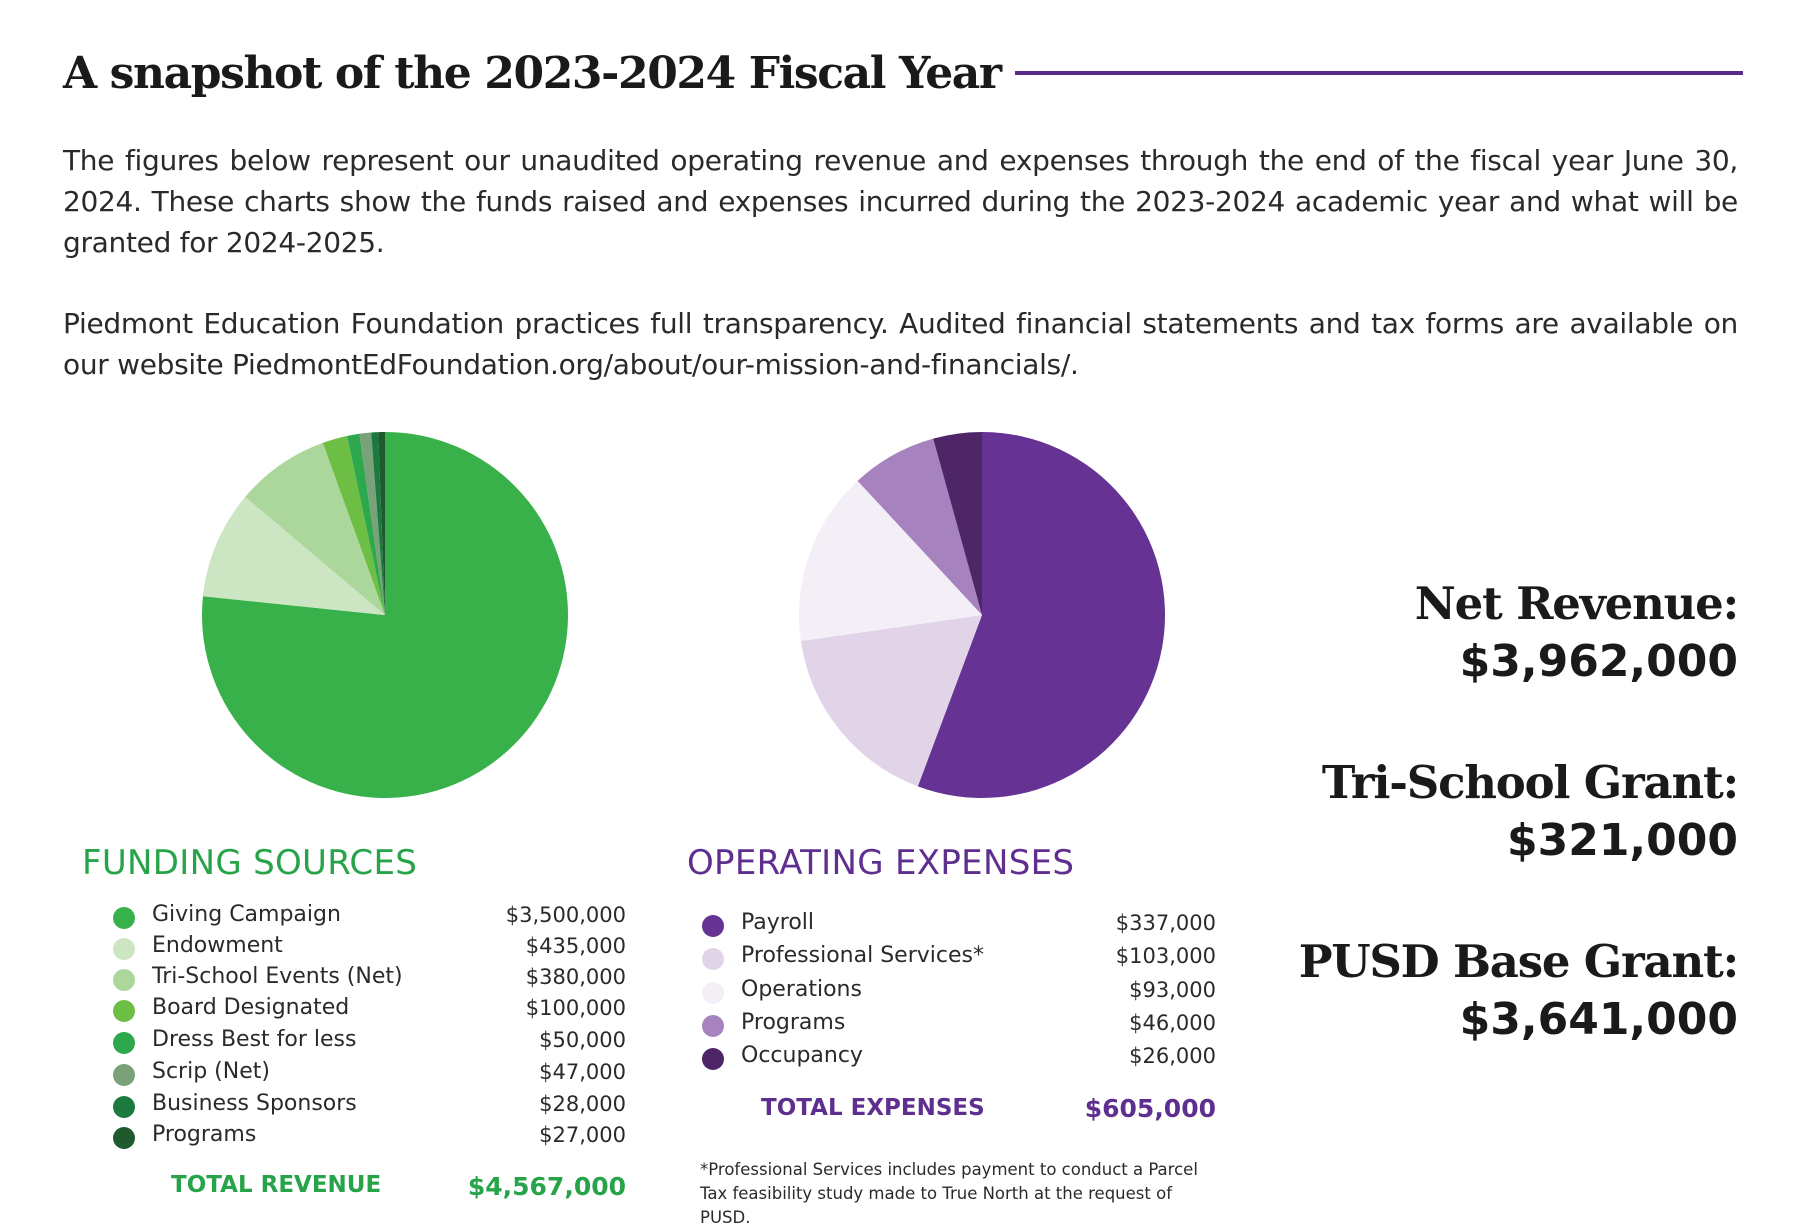 This screenshot has width=1820, height=1230. I want to click on funding-legend-item: Giving Campaign $3,500,000, so click(369, 915).